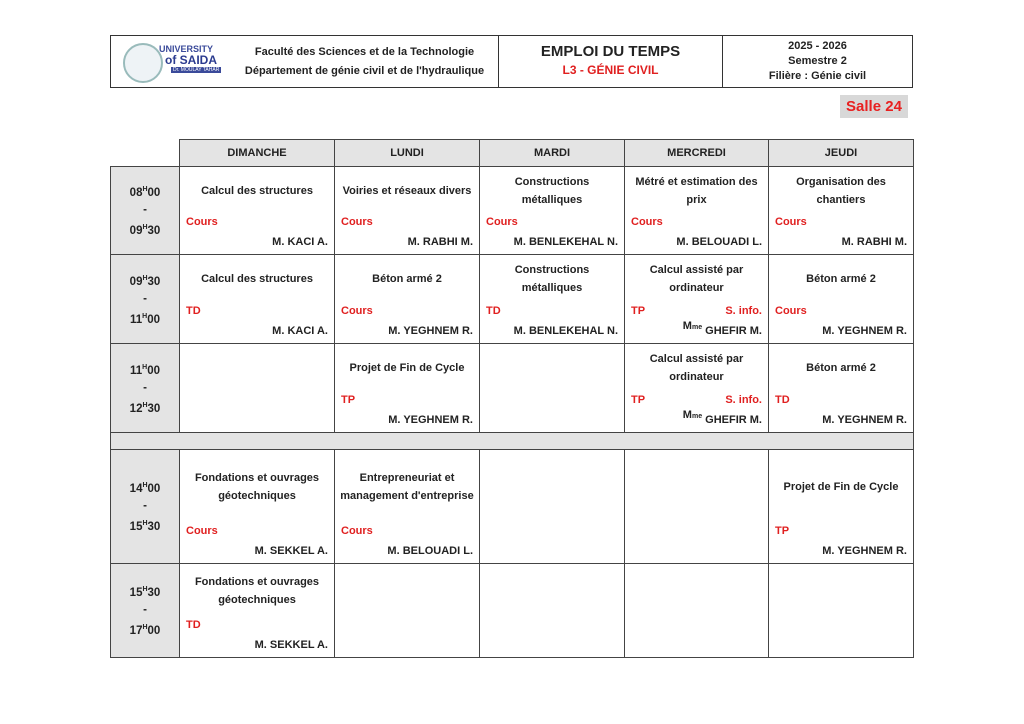  Describe the element at coordinates (841, 243) in the screenshot. I see `teacher: M. RABHI M.` at that location.